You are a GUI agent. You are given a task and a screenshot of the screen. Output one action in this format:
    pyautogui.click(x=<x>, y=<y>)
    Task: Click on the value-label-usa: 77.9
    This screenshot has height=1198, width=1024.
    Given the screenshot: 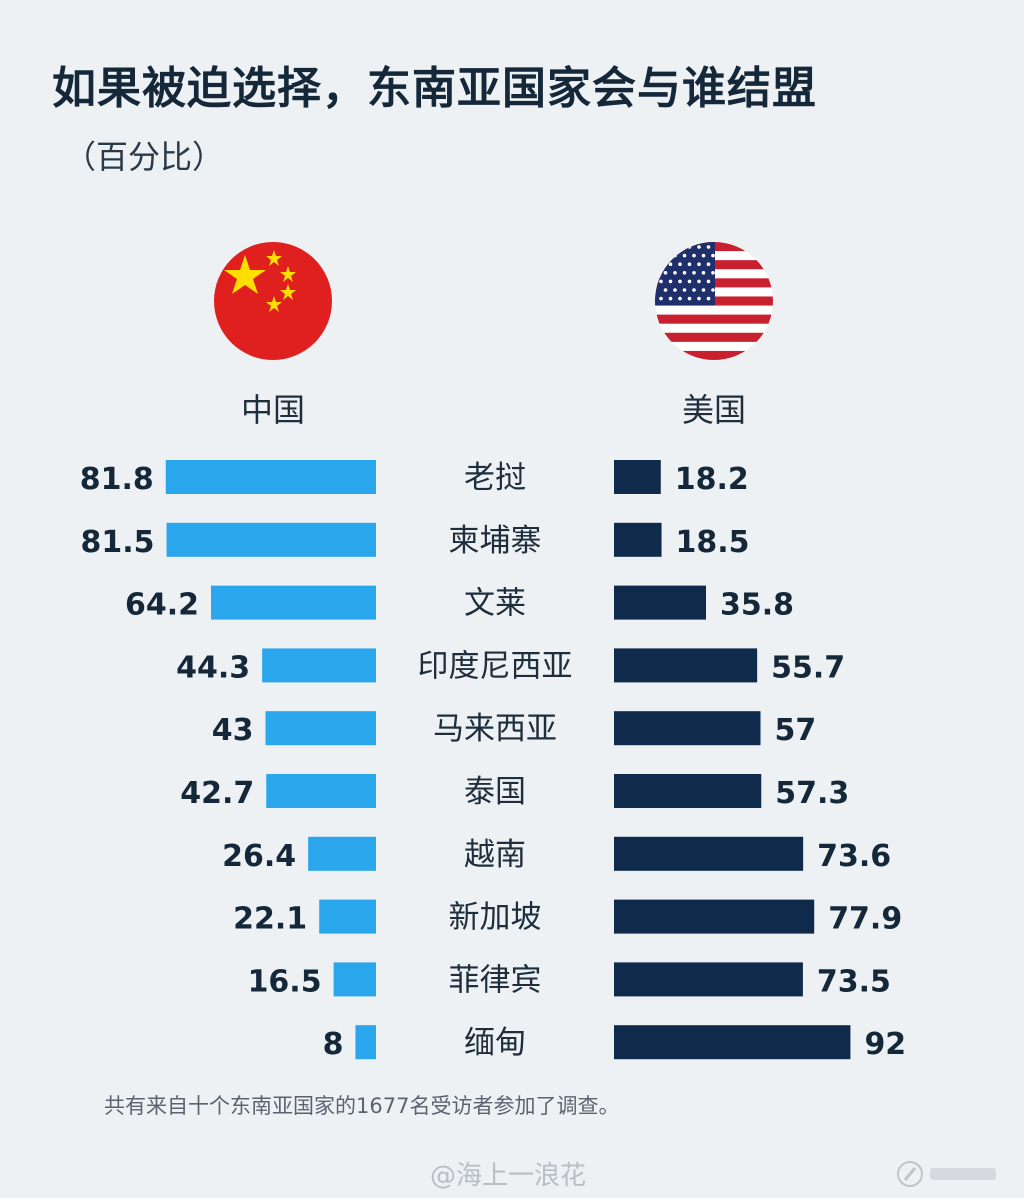 What is the action you would take?
    pyautogui.click(x=865, y=919)
    